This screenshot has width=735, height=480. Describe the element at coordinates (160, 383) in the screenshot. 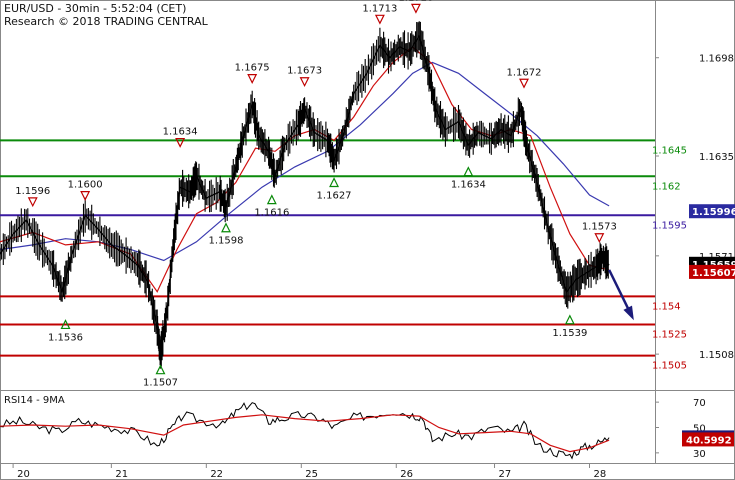

I see `trough-label: 1.1507` at that location.